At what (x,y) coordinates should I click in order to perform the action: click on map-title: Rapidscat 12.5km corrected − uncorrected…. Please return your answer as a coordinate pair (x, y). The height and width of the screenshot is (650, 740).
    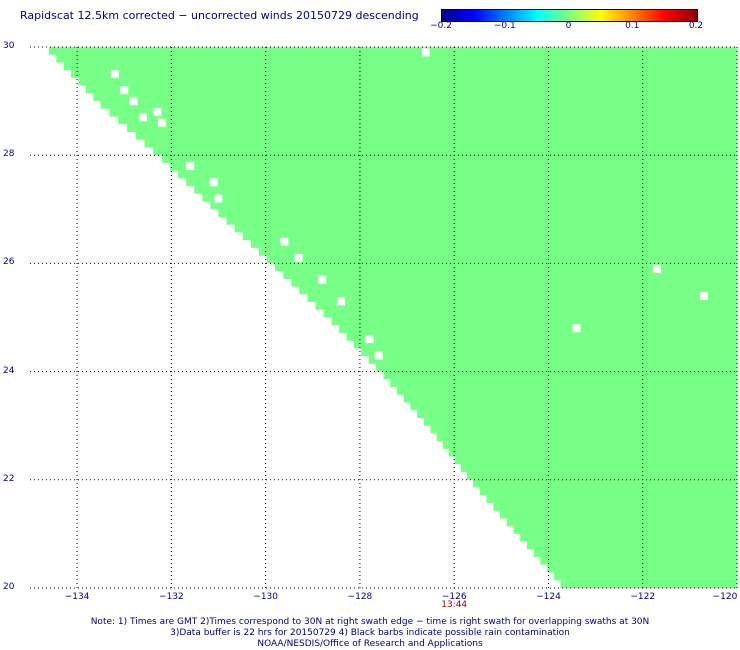
    Looking at the image, I should click on (219, 15).